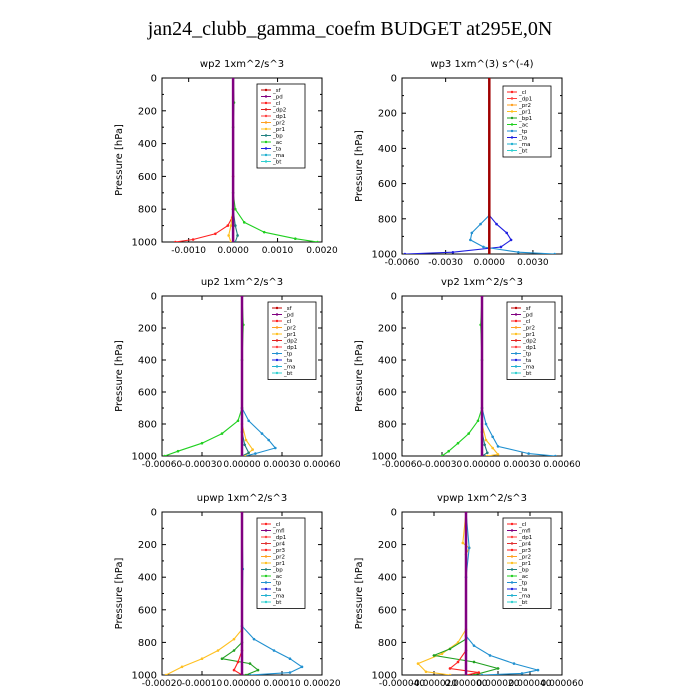 The height and width of the screenshot is (700, 700). Describe the element at coordinates (523, 126) in the screenshot. I see `legend-label: _ac` at that location.